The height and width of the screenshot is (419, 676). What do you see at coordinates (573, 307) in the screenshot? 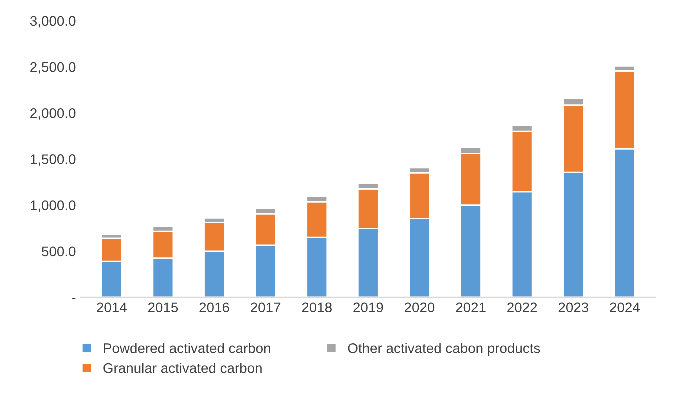
I see `x-tick-label: 2023` at bounding box center [573, 307].